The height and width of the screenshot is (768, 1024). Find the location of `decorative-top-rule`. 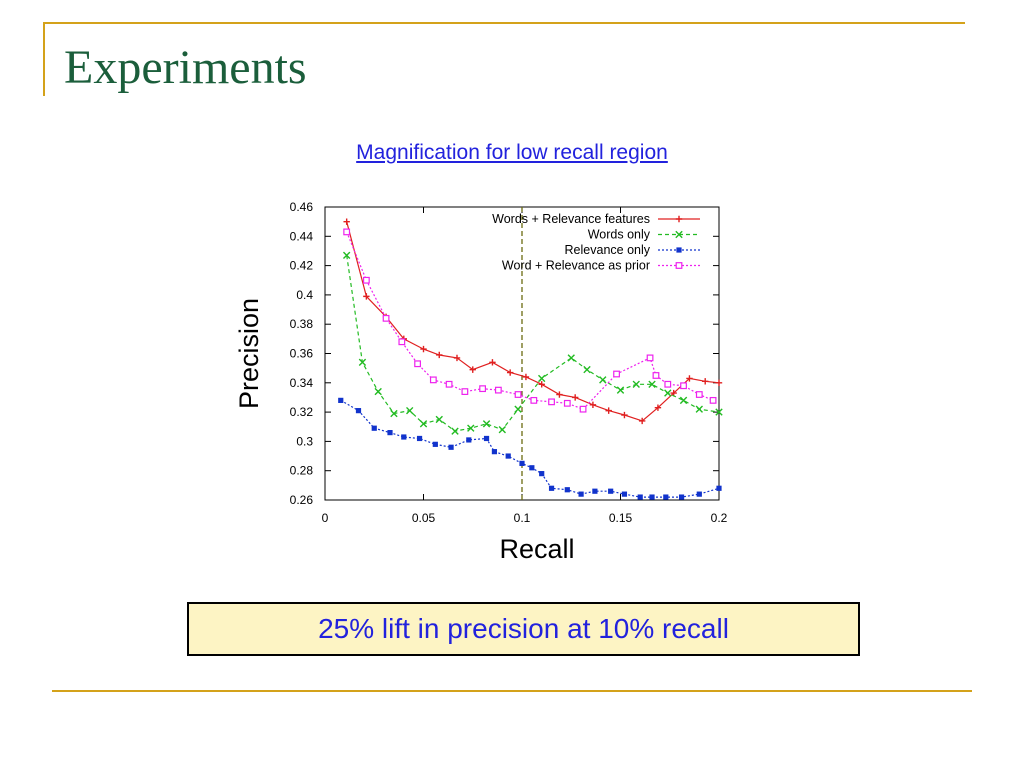

decorative-top-rule is located at coordinates (504, 23).